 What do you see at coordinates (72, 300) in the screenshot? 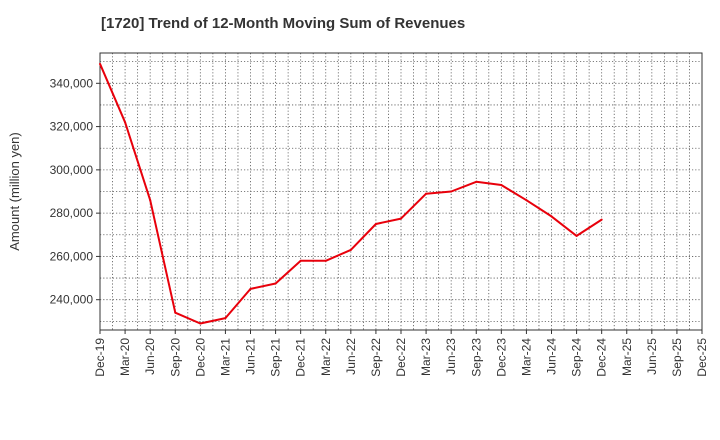
I see `y-tick-label: 240,000` at bounding box center [72, 300].